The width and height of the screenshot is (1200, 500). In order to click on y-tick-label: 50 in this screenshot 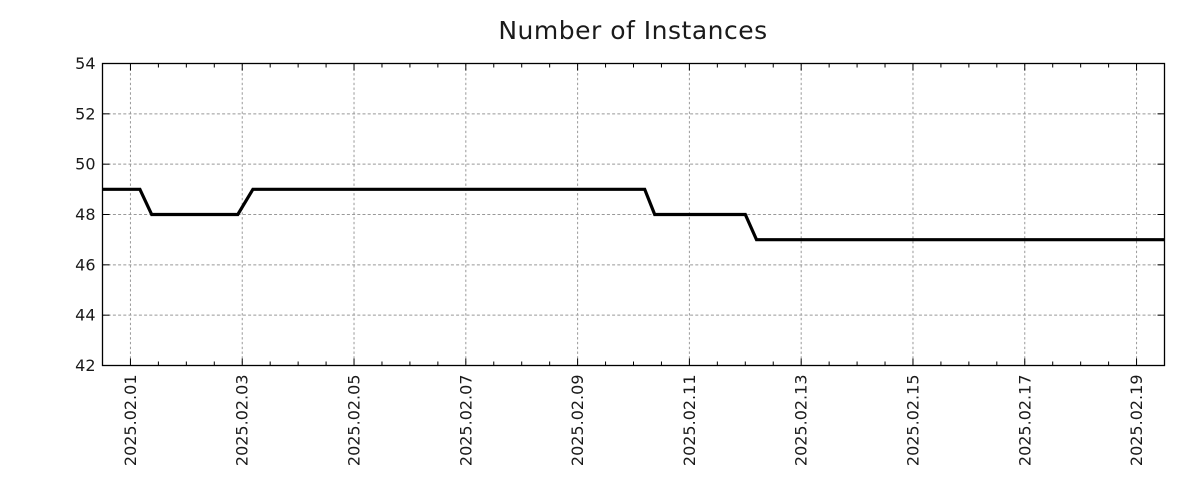, I will do `click(85, 164)`.